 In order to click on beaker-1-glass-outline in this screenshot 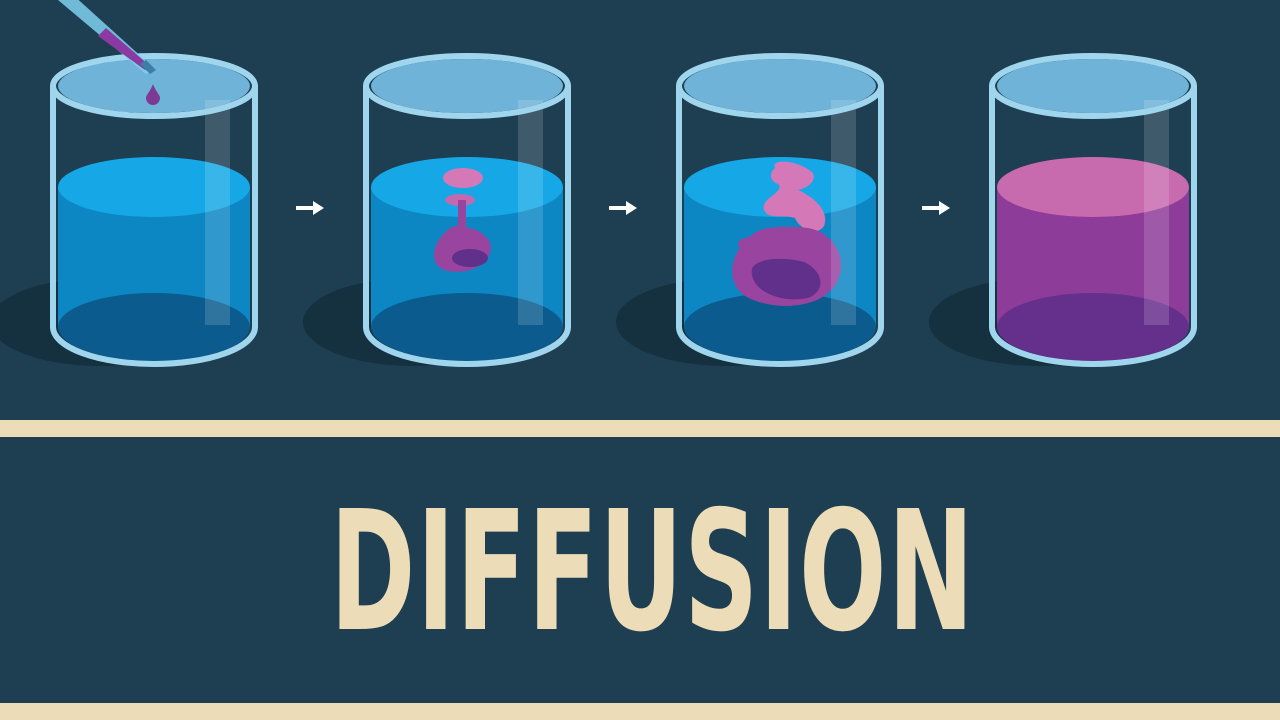, I will do `click(154, 226)`.